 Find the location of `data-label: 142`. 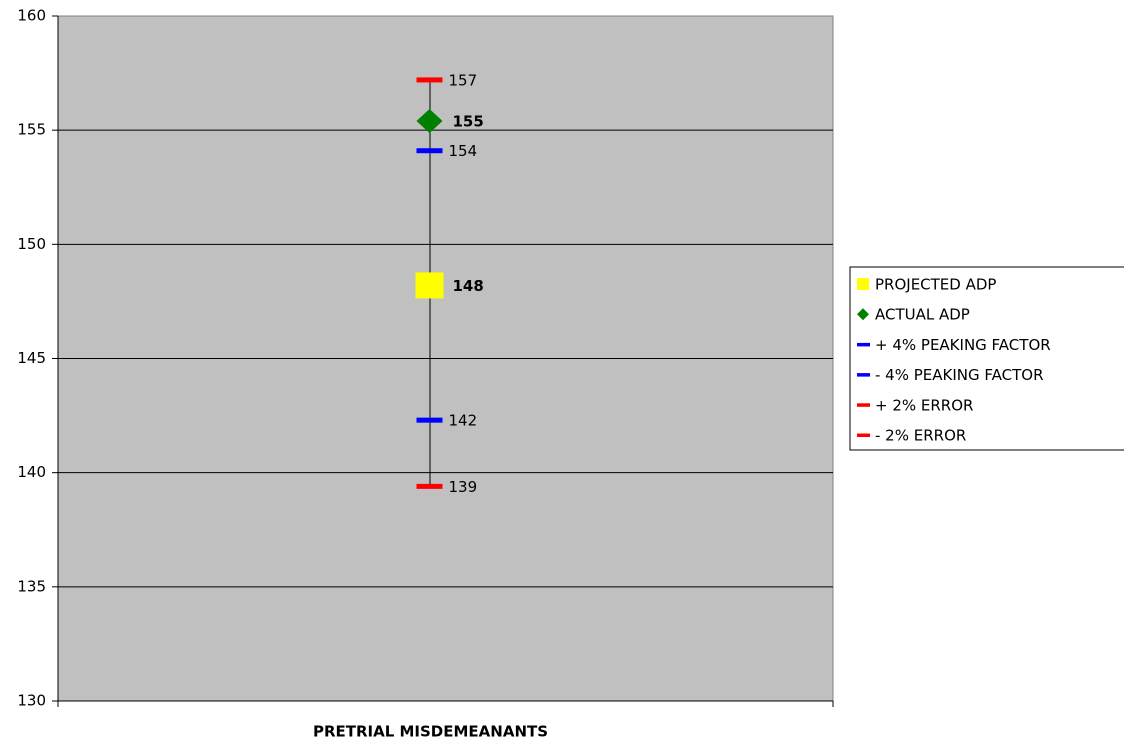

data-label: 142 is located at coordinates (463, 421).